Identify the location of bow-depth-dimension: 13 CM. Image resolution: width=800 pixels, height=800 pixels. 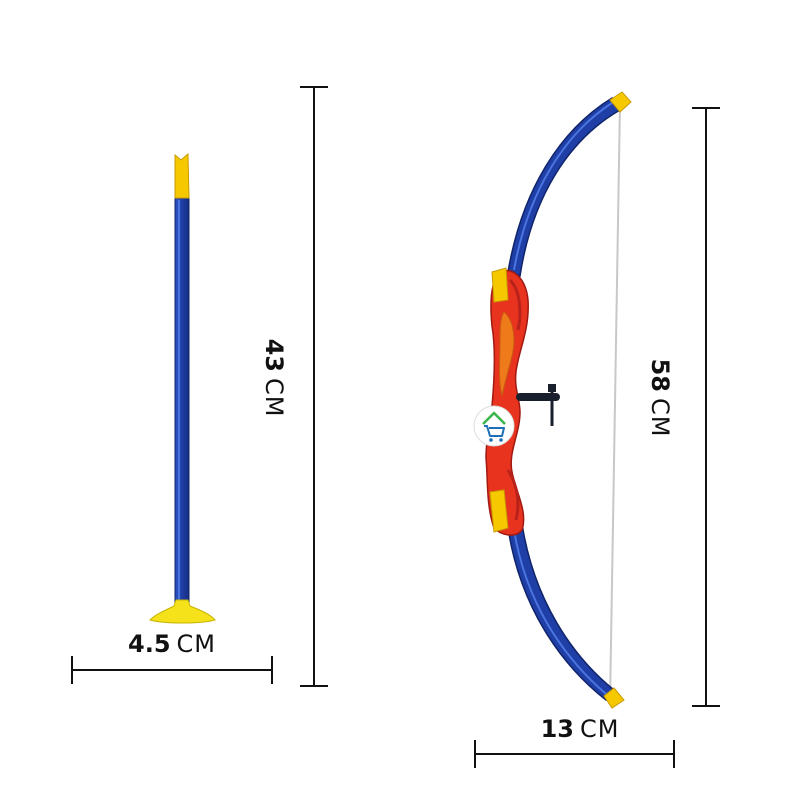
(574, 741).